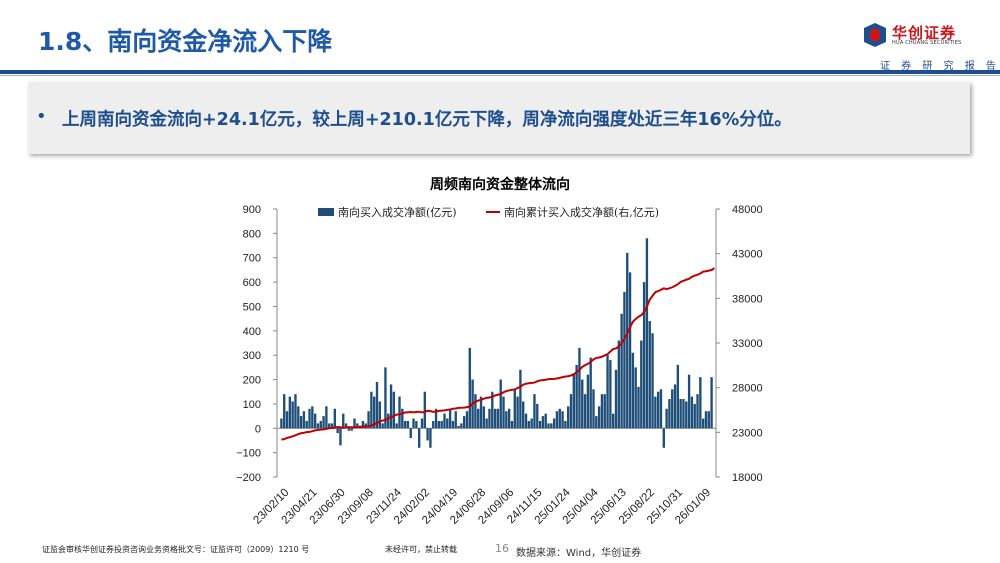  I want to click on y-right-tick-label: 38000, so click(747, 299).